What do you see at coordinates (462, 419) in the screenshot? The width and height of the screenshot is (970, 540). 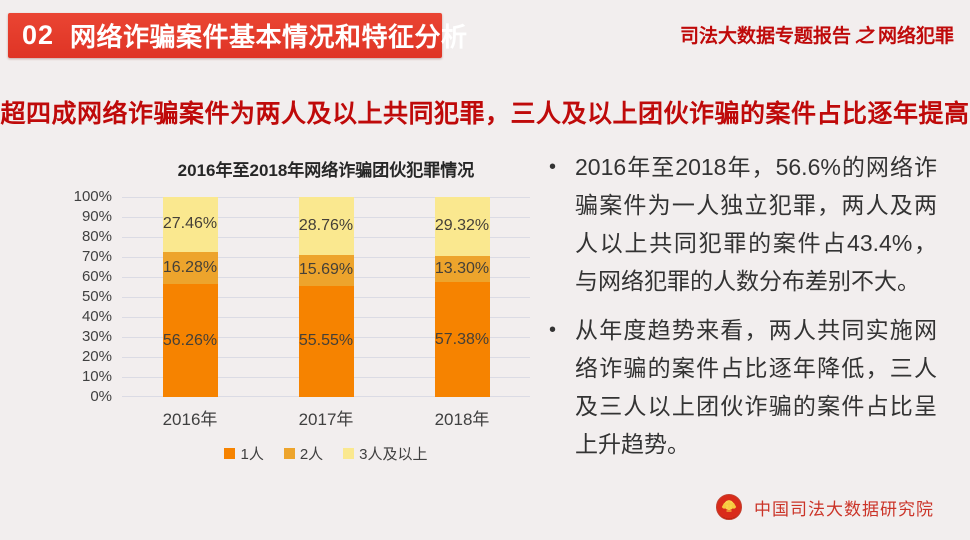 I see `x-axis-label: 2018年` at bounding box center [462, 419].